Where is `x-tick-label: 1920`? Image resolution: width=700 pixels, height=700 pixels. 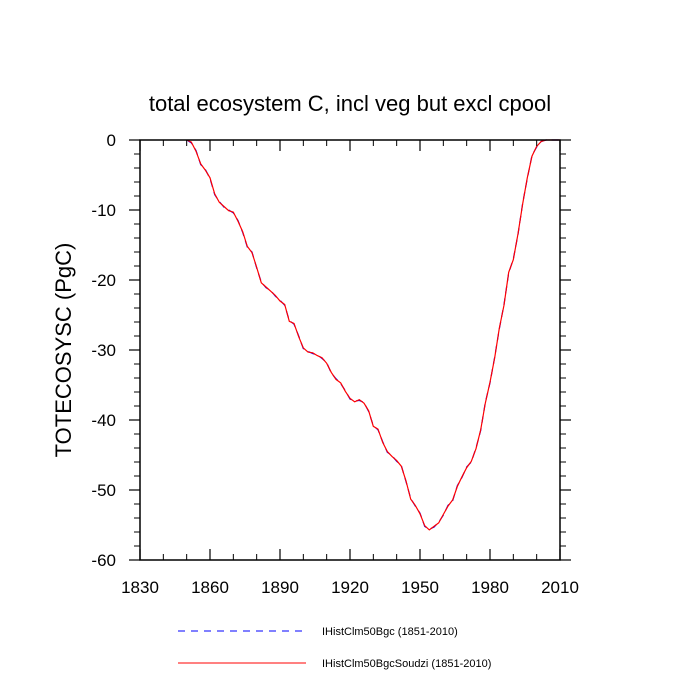 x-tick-label: 1920 is located at coordinates (350, 587).